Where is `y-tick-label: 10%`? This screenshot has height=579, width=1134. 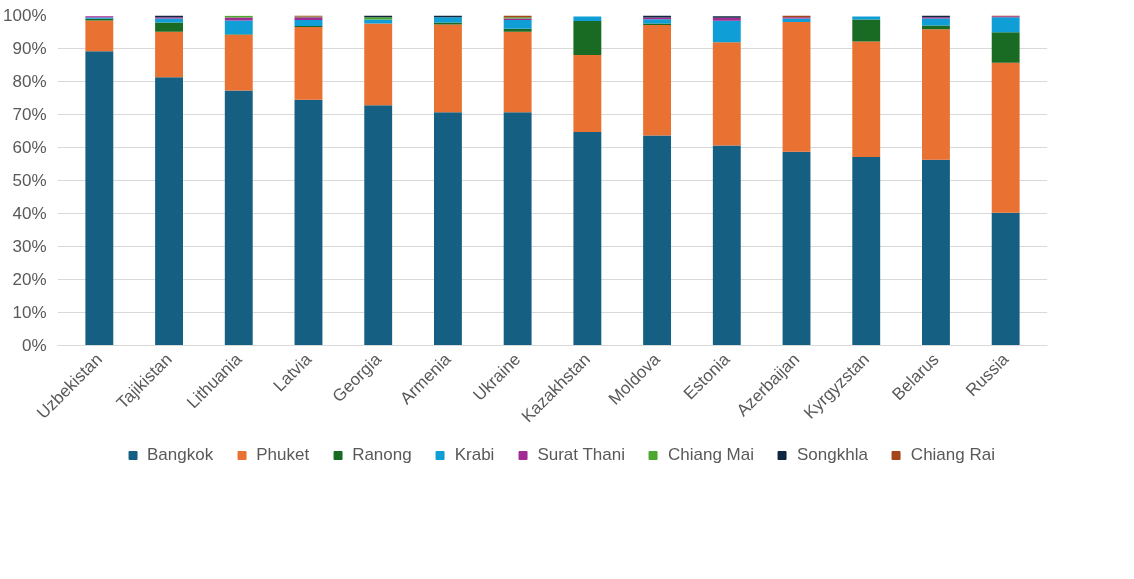
y-tick-label: 10% is located at coordinates (29, 312).